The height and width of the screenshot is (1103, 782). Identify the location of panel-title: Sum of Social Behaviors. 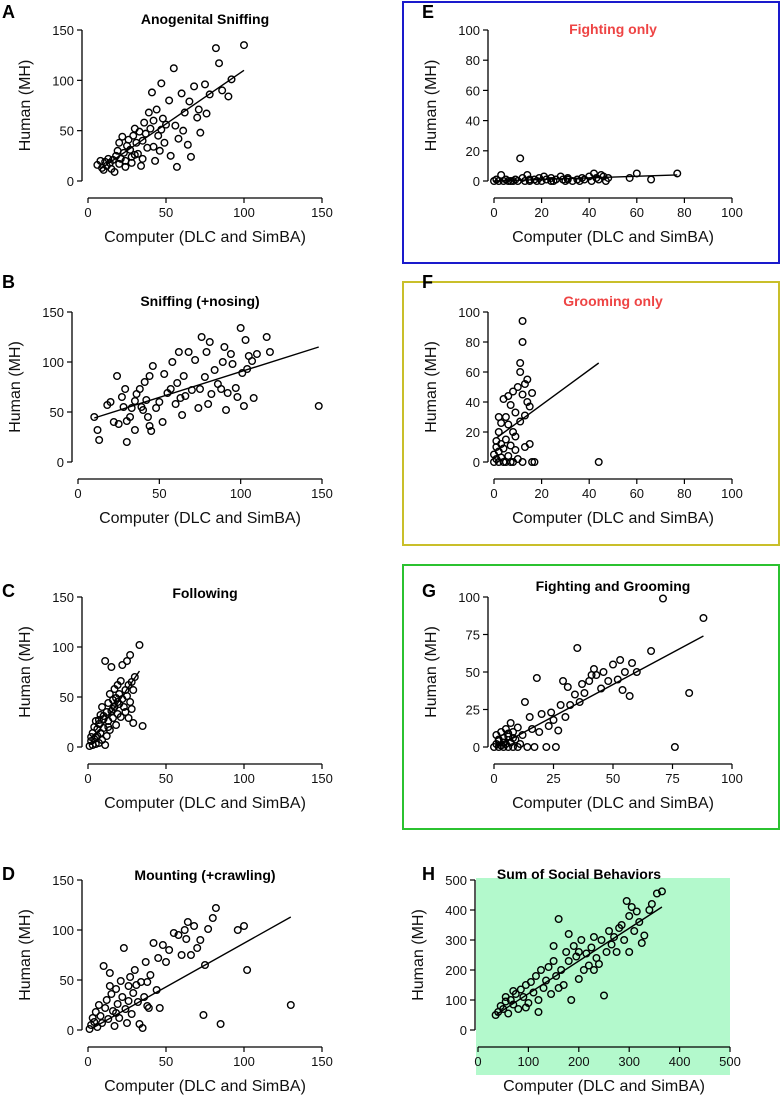
(579, 874).